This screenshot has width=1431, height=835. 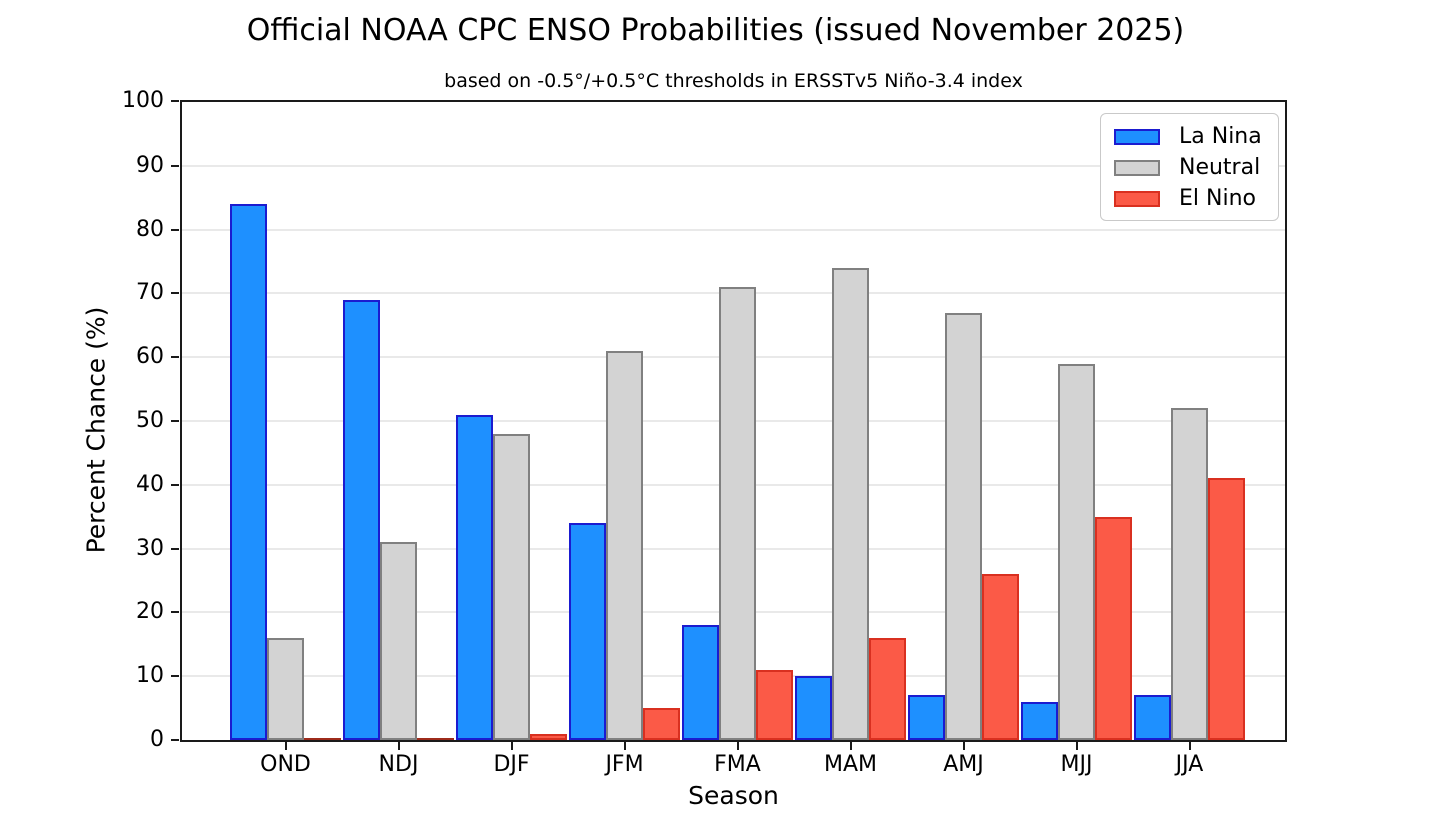 What do you see at coordinates (733, 795) in the screenshot?
I see `x-axis-label: Season` at bounding box center [733, 795].